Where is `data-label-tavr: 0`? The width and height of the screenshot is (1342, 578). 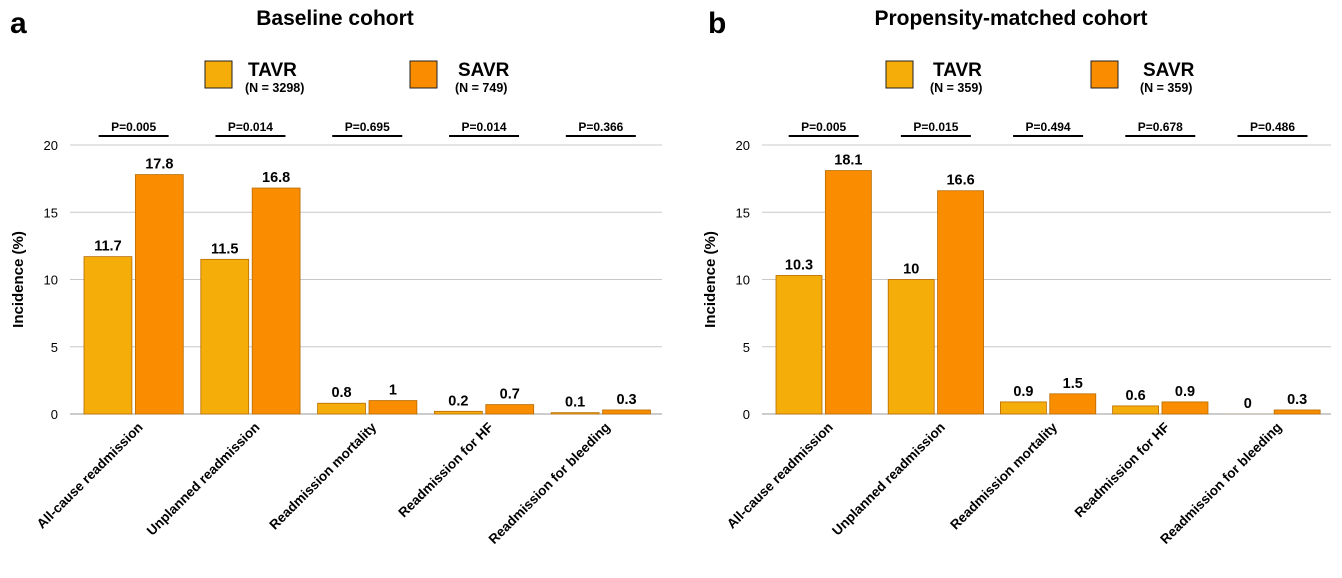 data-label-tavr: 0 is located at coordinates (1248, 404).